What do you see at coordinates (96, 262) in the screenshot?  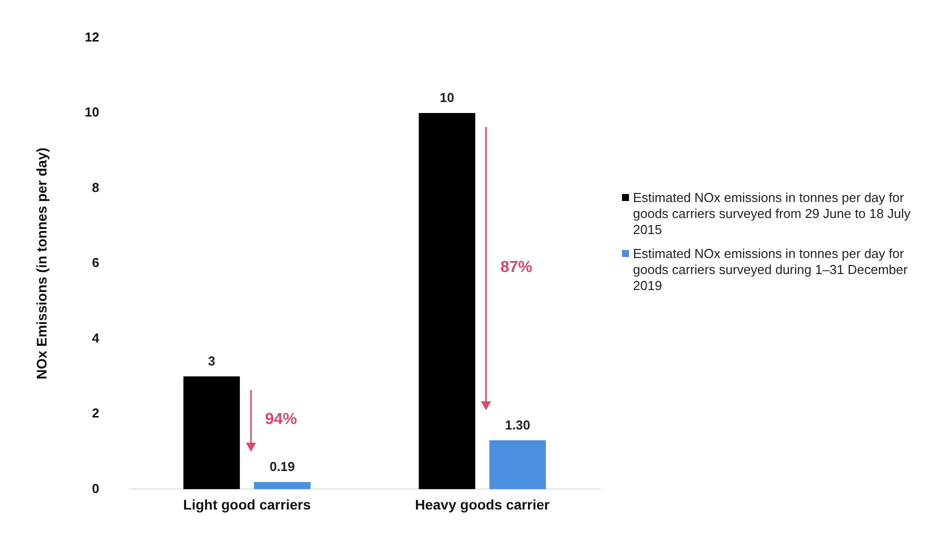 I see `y-tick-label: 6` at bounding box center [96, 262].